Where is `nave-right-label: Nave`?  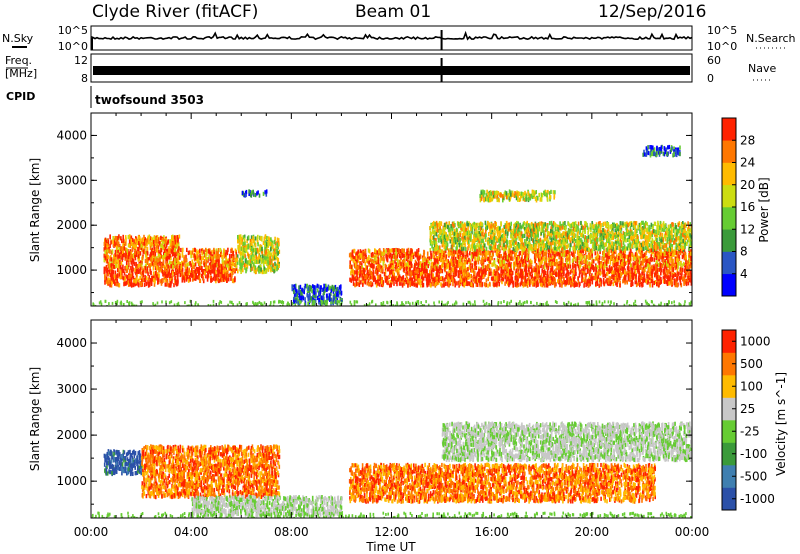 nave-right-label: Nave is located at coordinates (762, 68).